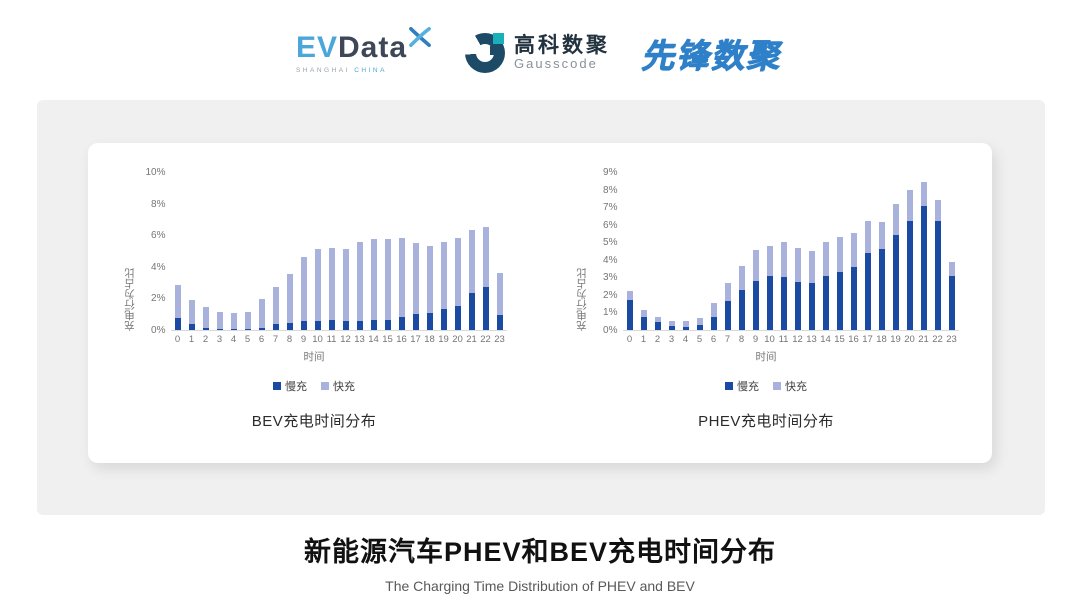  I want to click on phev-chart-title: PHEV充电时间分布, so click(766, 421).